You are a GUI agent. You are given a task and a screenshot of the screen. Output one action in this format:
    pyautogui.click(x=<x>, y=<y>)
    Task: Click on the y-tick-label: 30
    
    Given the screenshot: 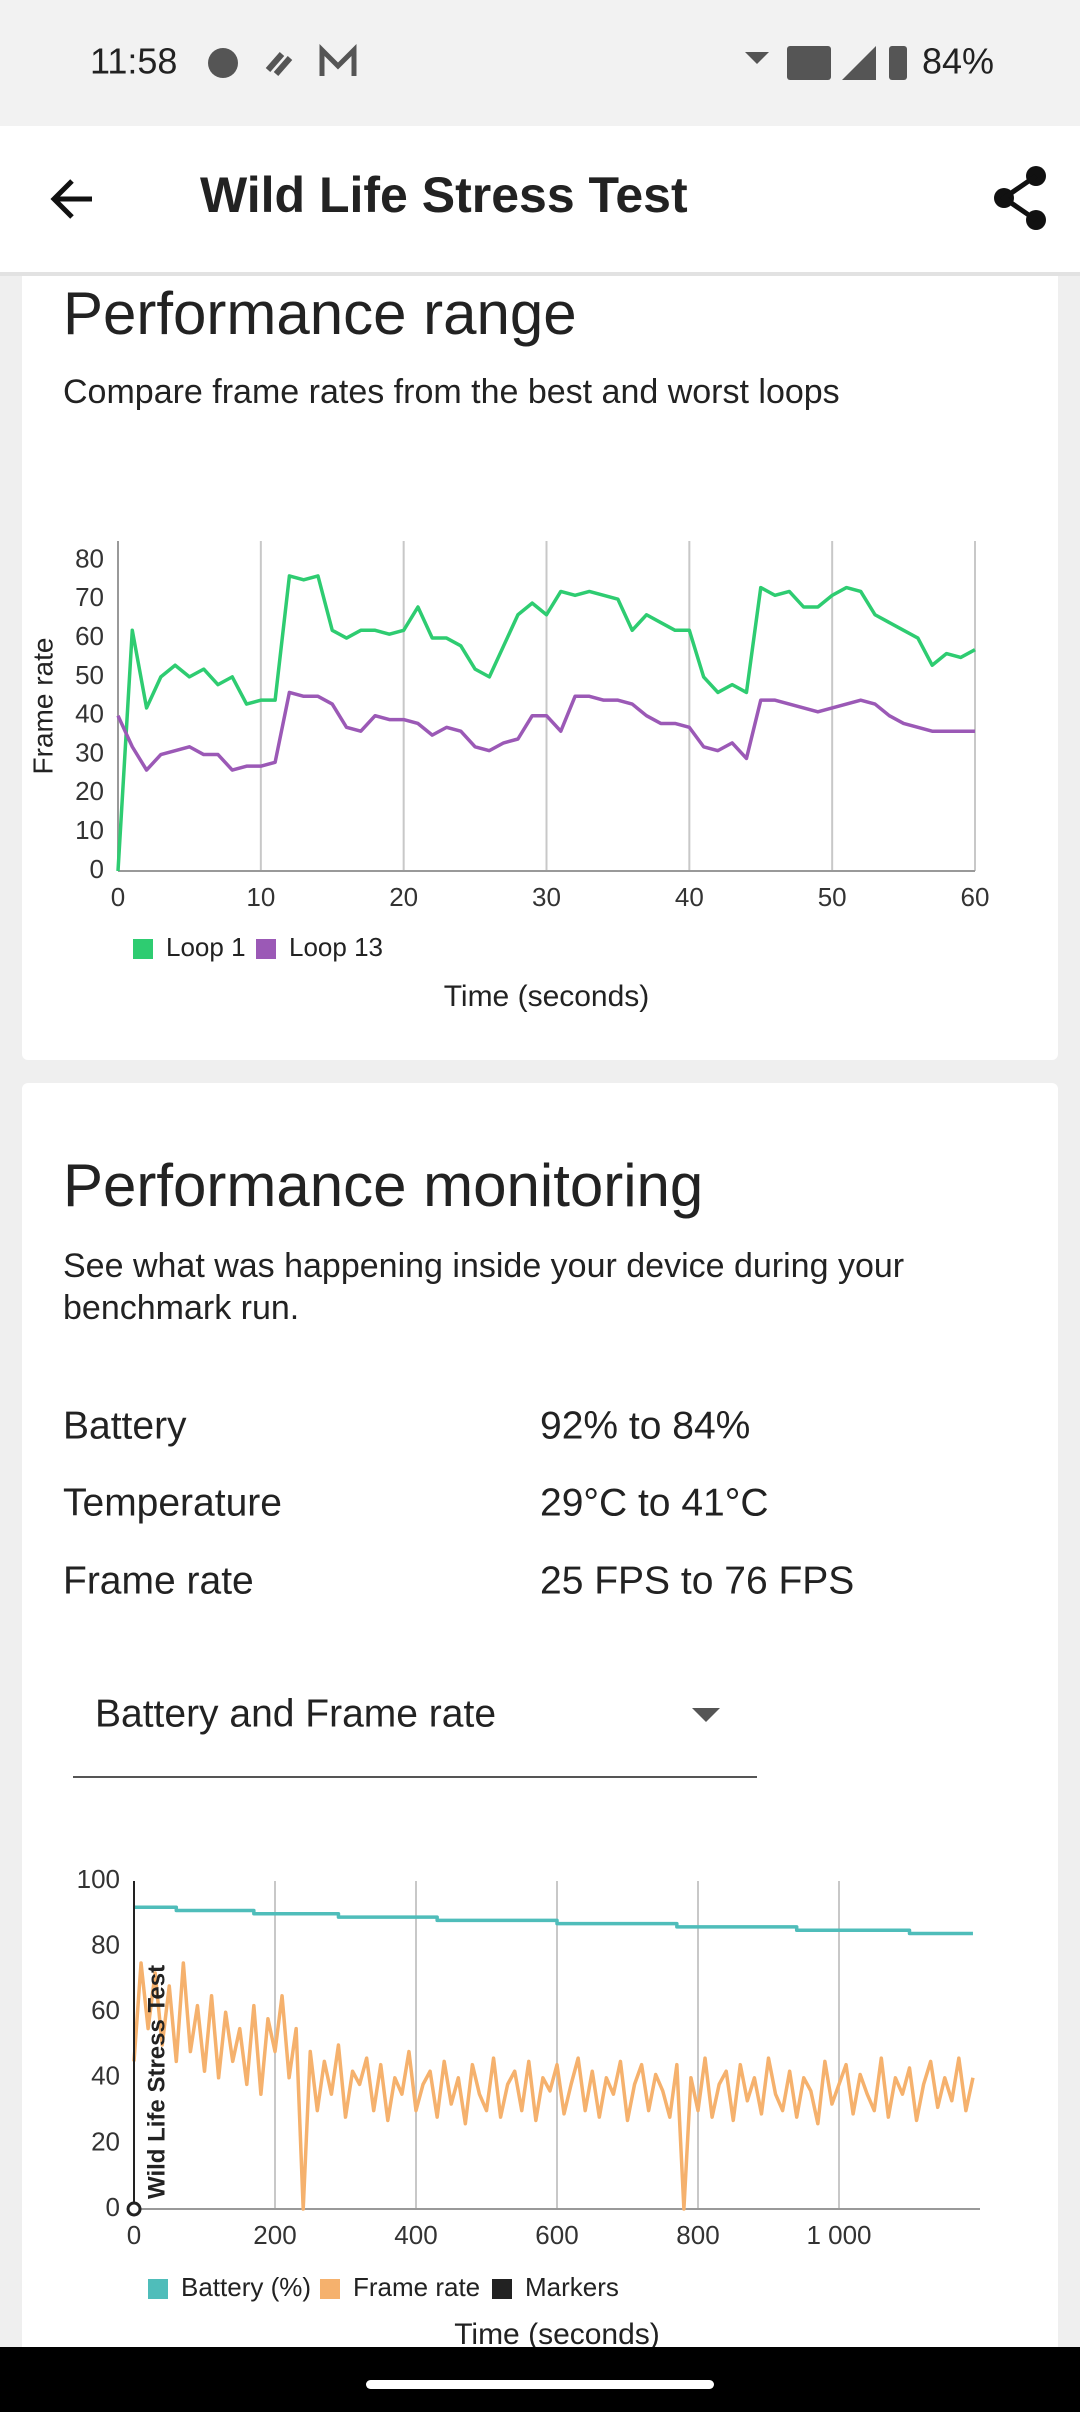 What is the action you would take?
    pyautogui.click(x=89, y=752)
    